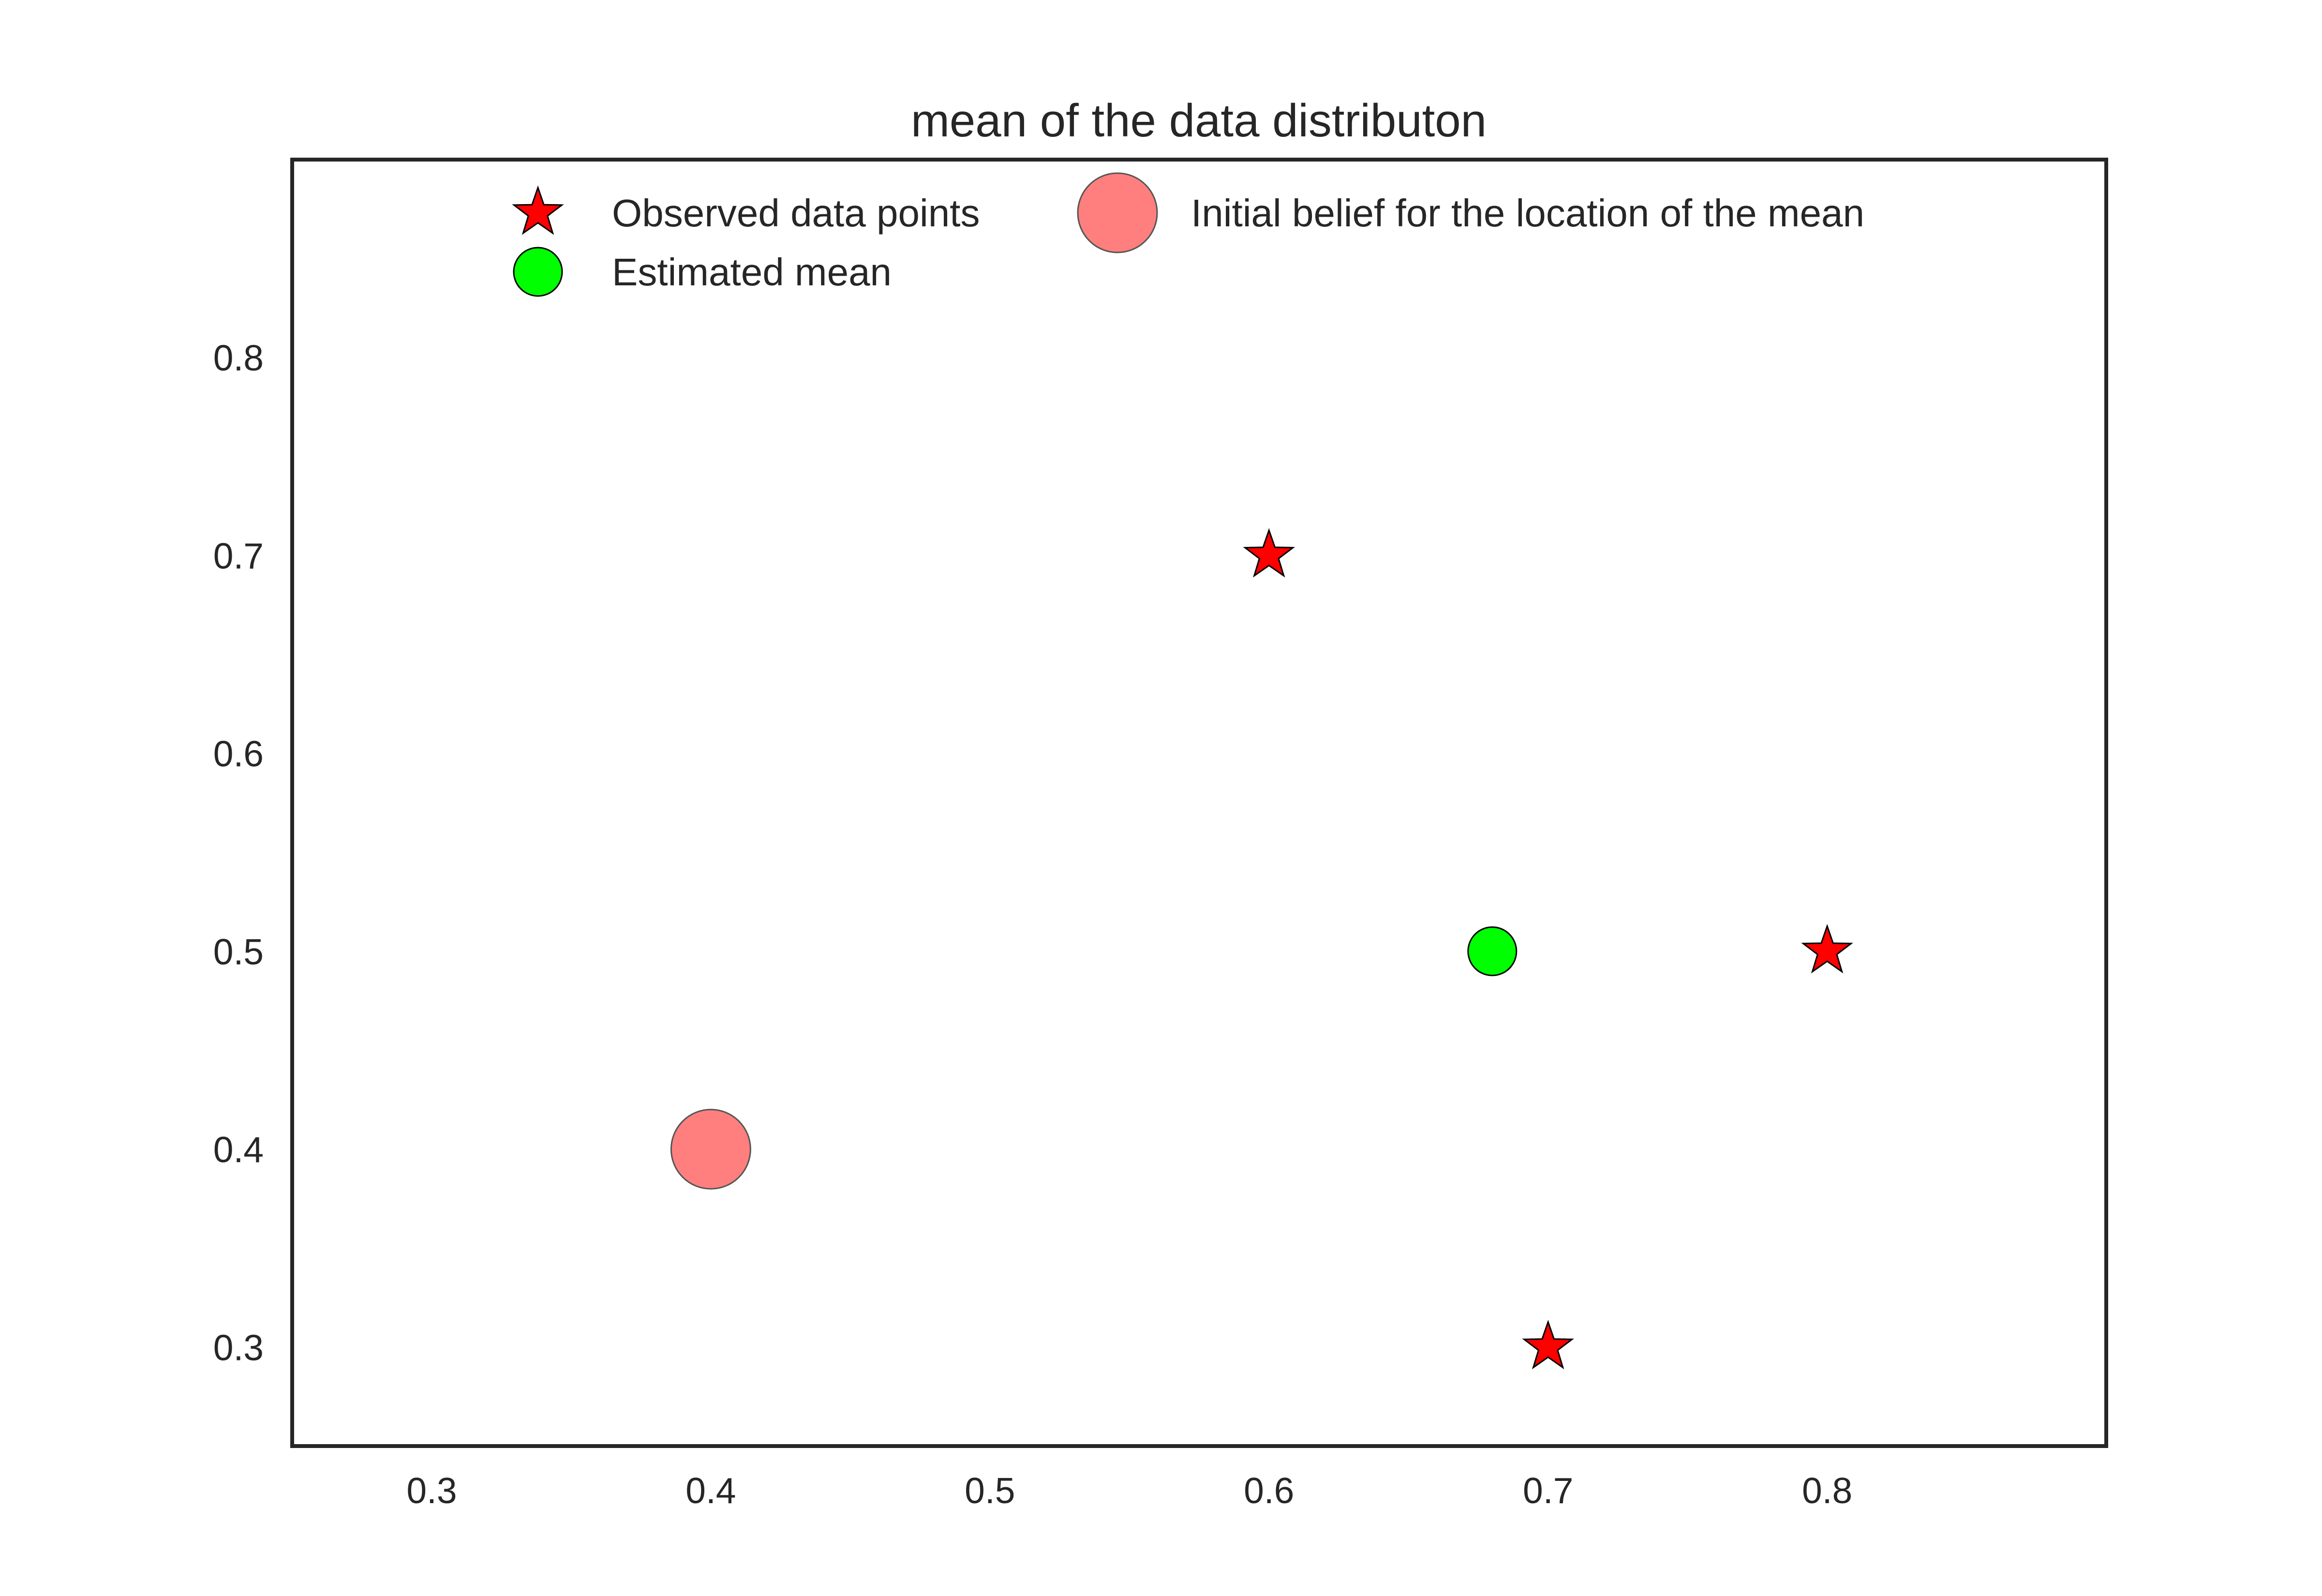  Describe the element at coordinates (710, 1490) in the screenshot. I see `x-tick-label: 0.4` at that location.